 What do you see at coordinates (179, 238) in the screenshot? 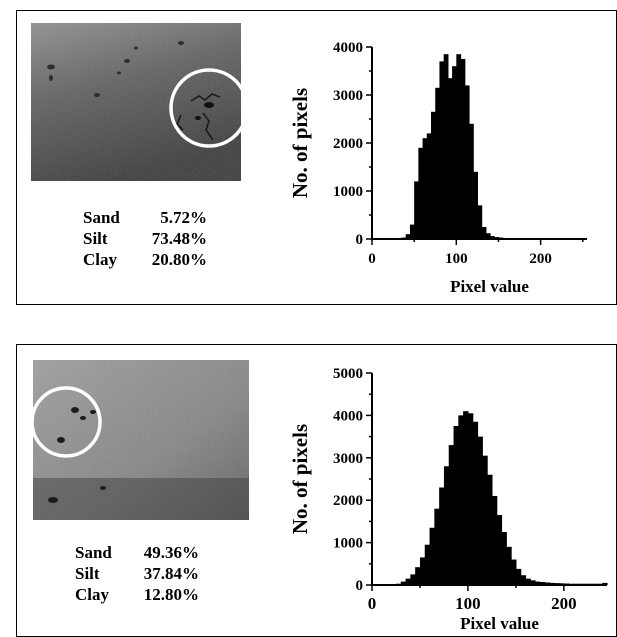
I see `composition-value: 73.48%` at bounding box center [179, 238].